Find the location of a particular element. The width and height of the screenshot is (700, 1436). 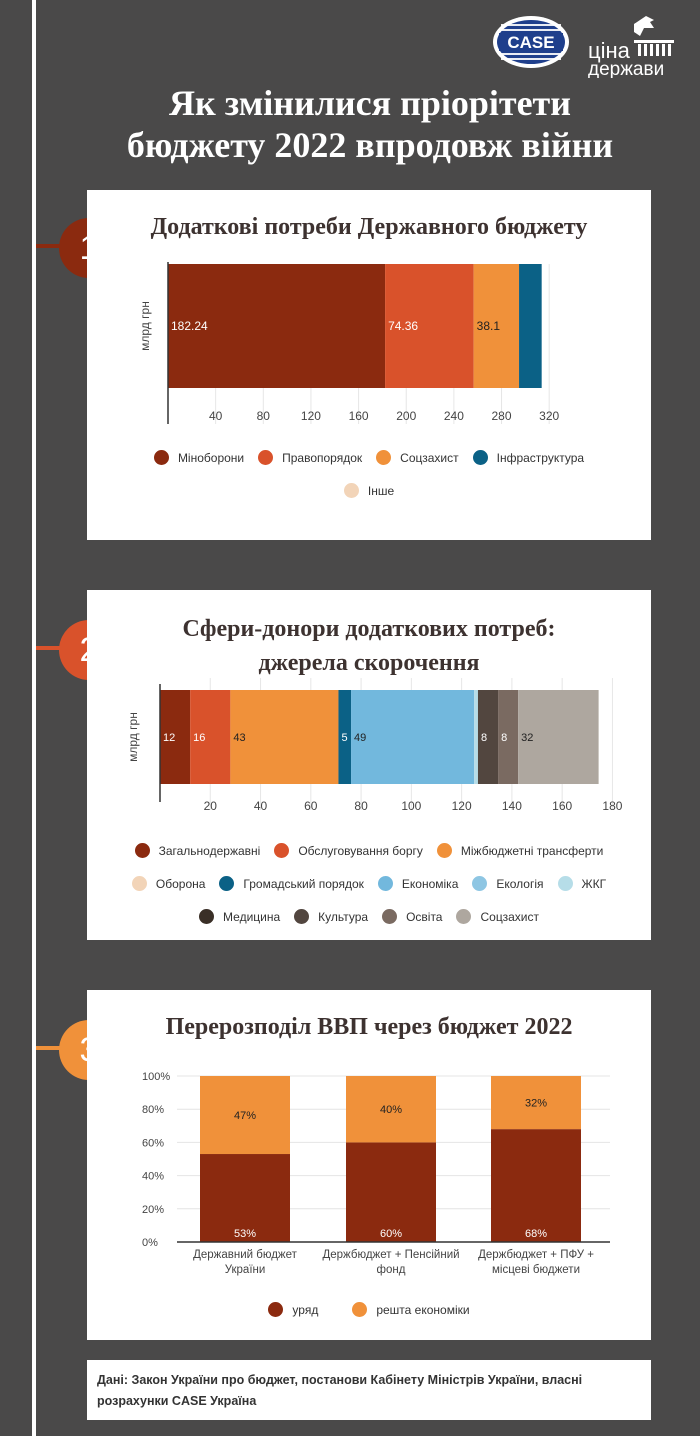

chart2-data-label: 16 is located at coordinates (199, 738).